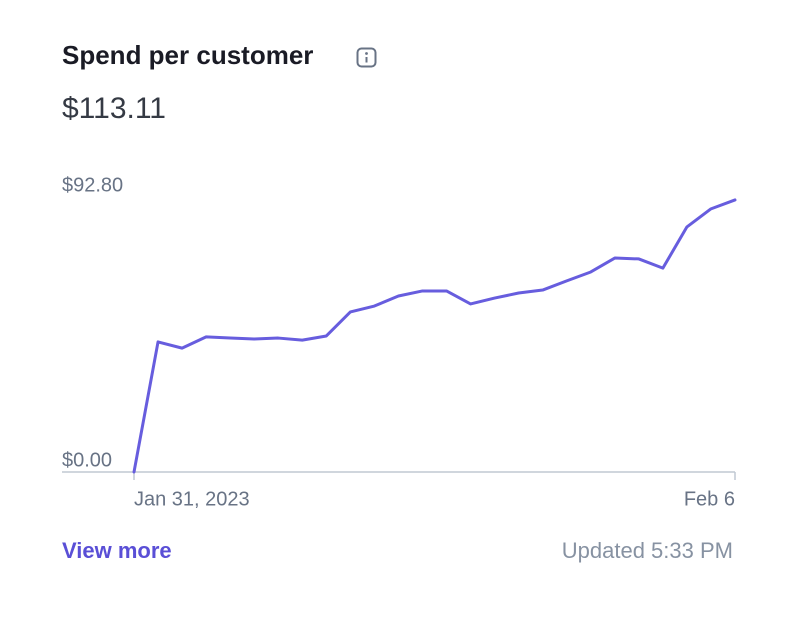 This screenshot has height=632, width=794. What do you see at coordinates (366, 57) in the screenshot?
I see `info-icon` at bounding box center [366, 57].